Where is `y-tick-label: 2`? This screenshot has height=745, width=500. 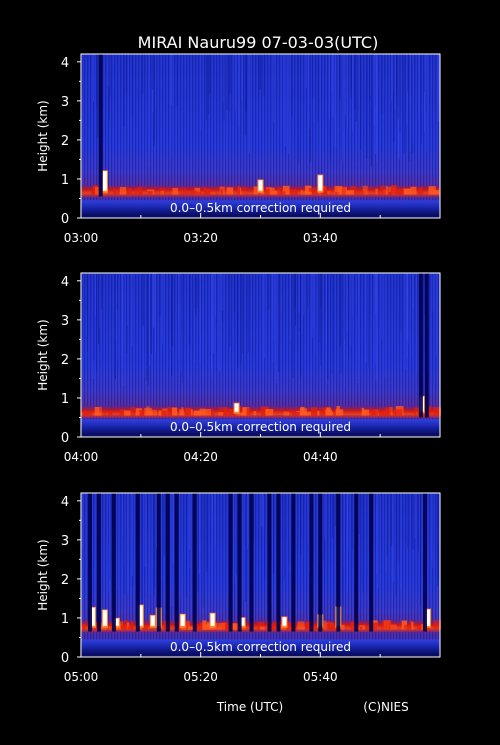
y-tick-label: 2 is located at coordinates (65, 580).